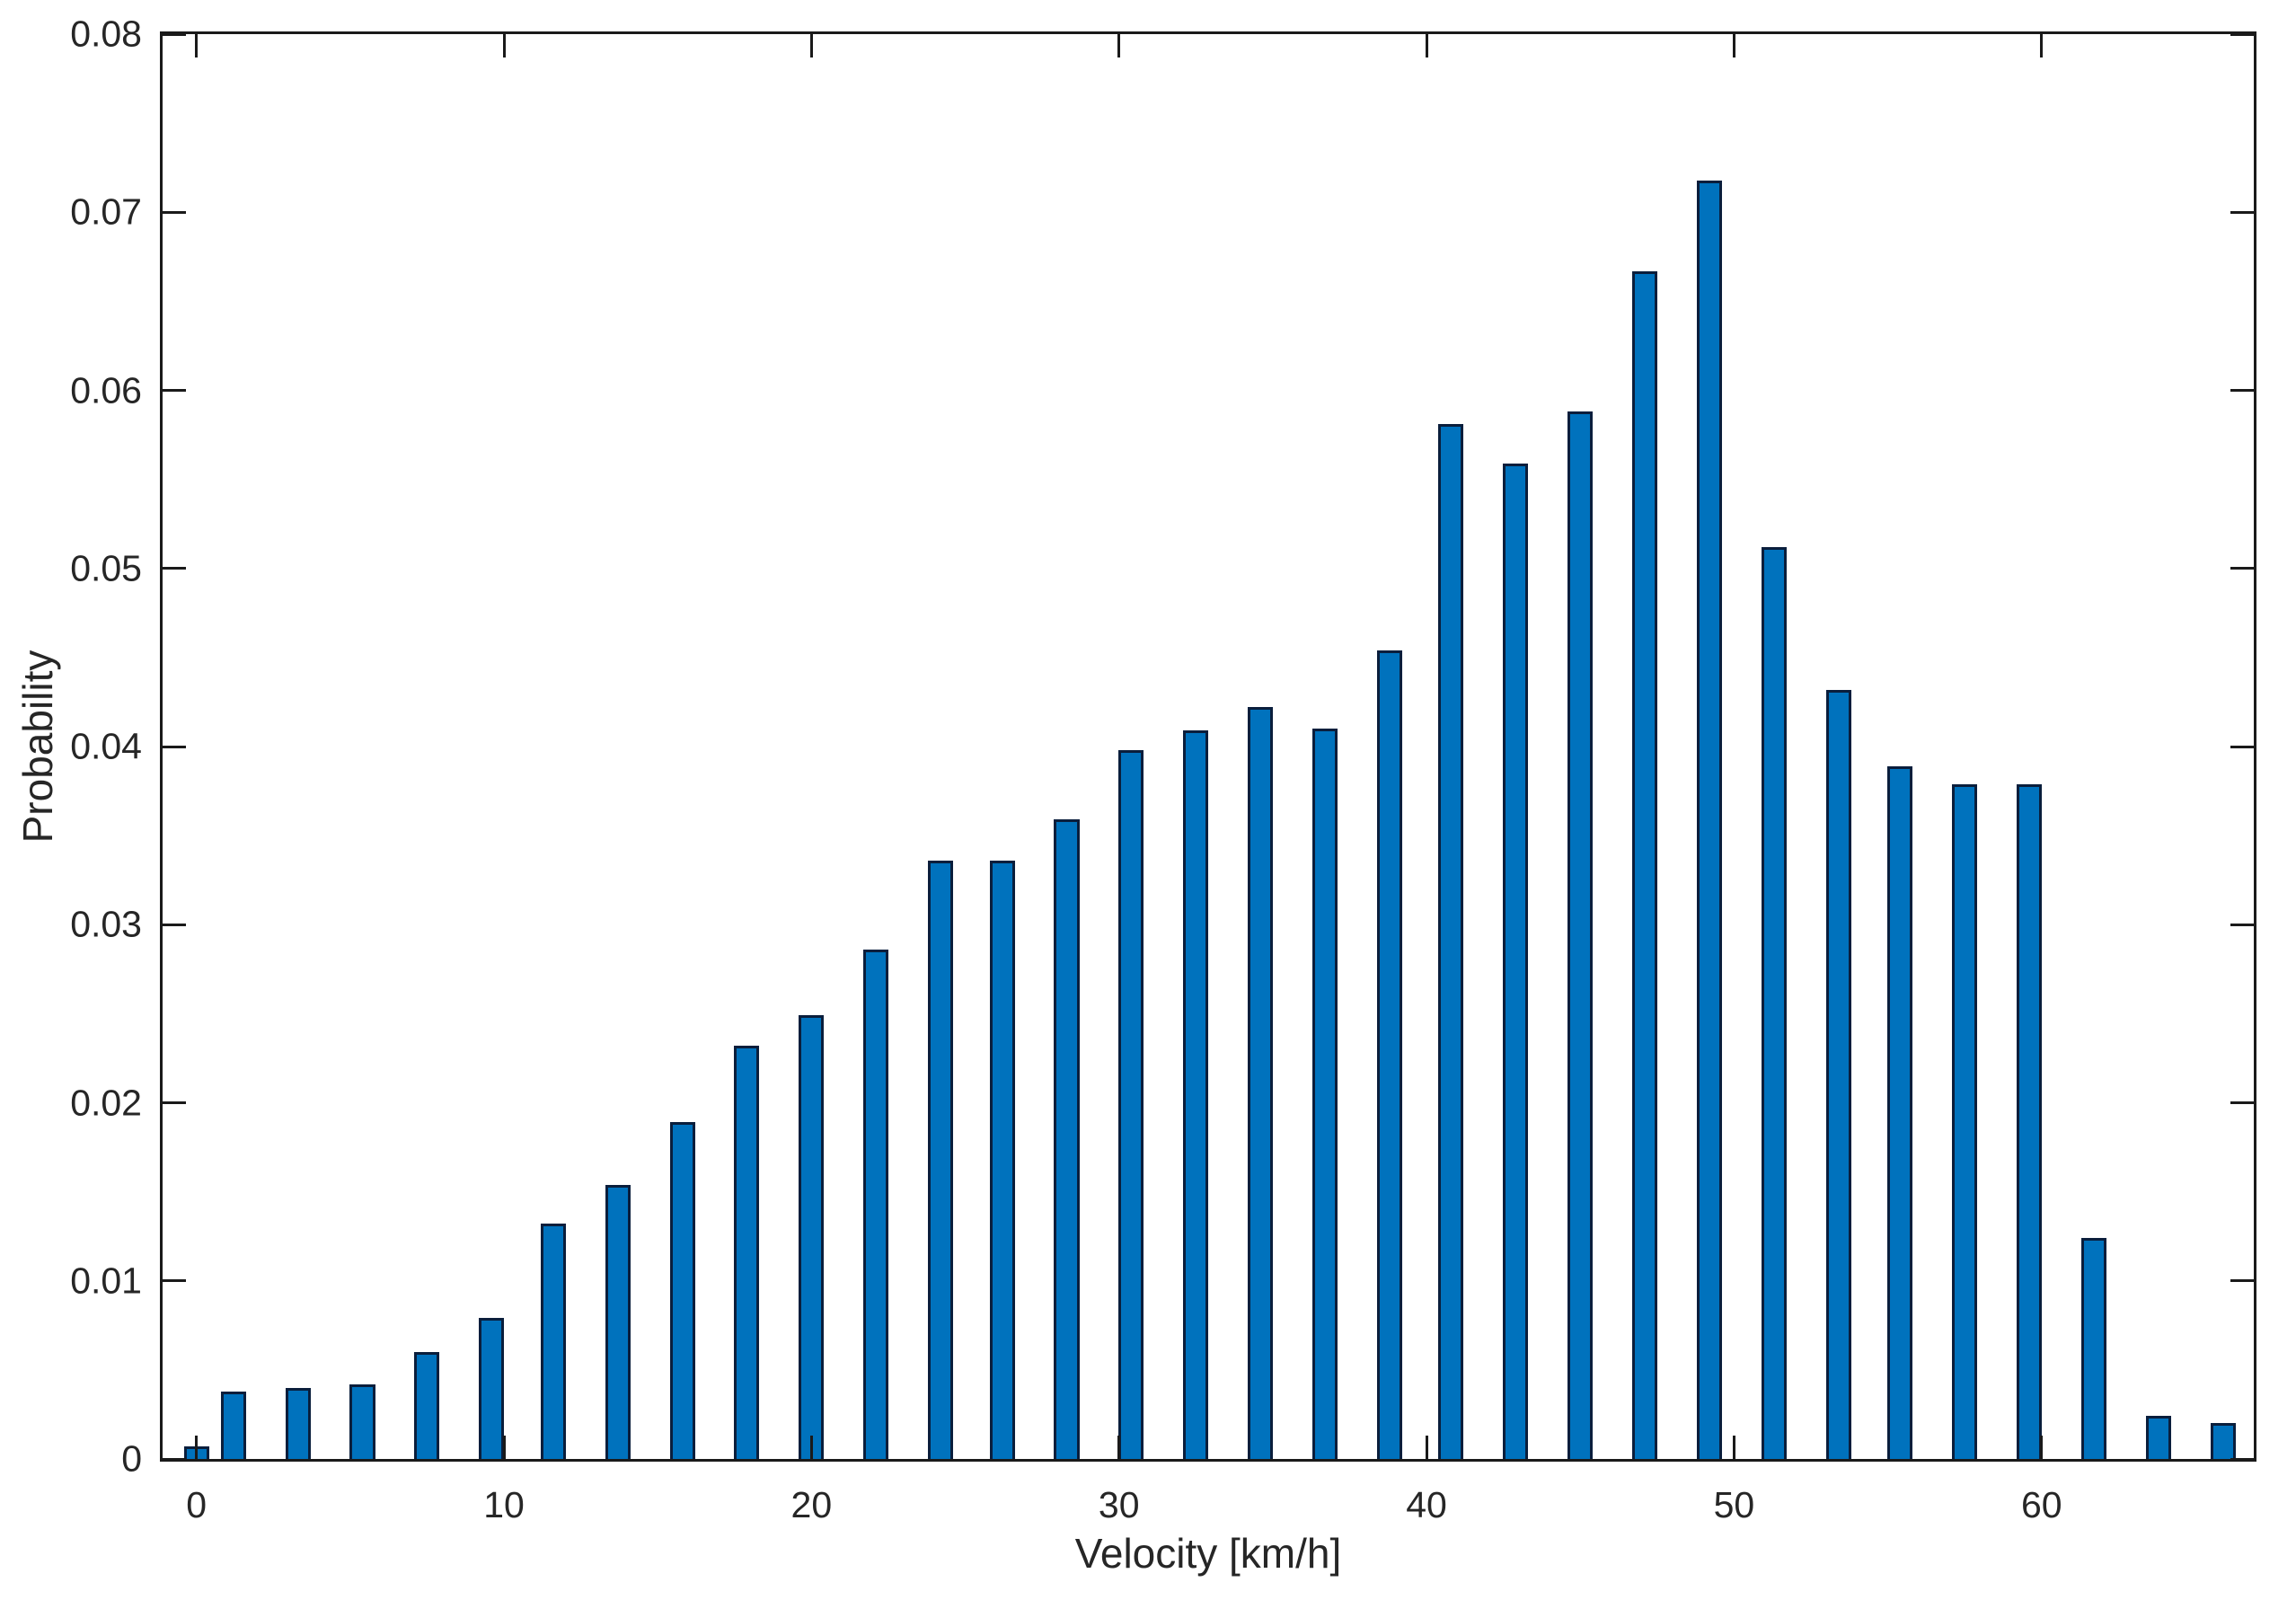  Describe the element at coordinates (106, 568) in the screenshot. I see `y-tick-label: 0.05` at that location.